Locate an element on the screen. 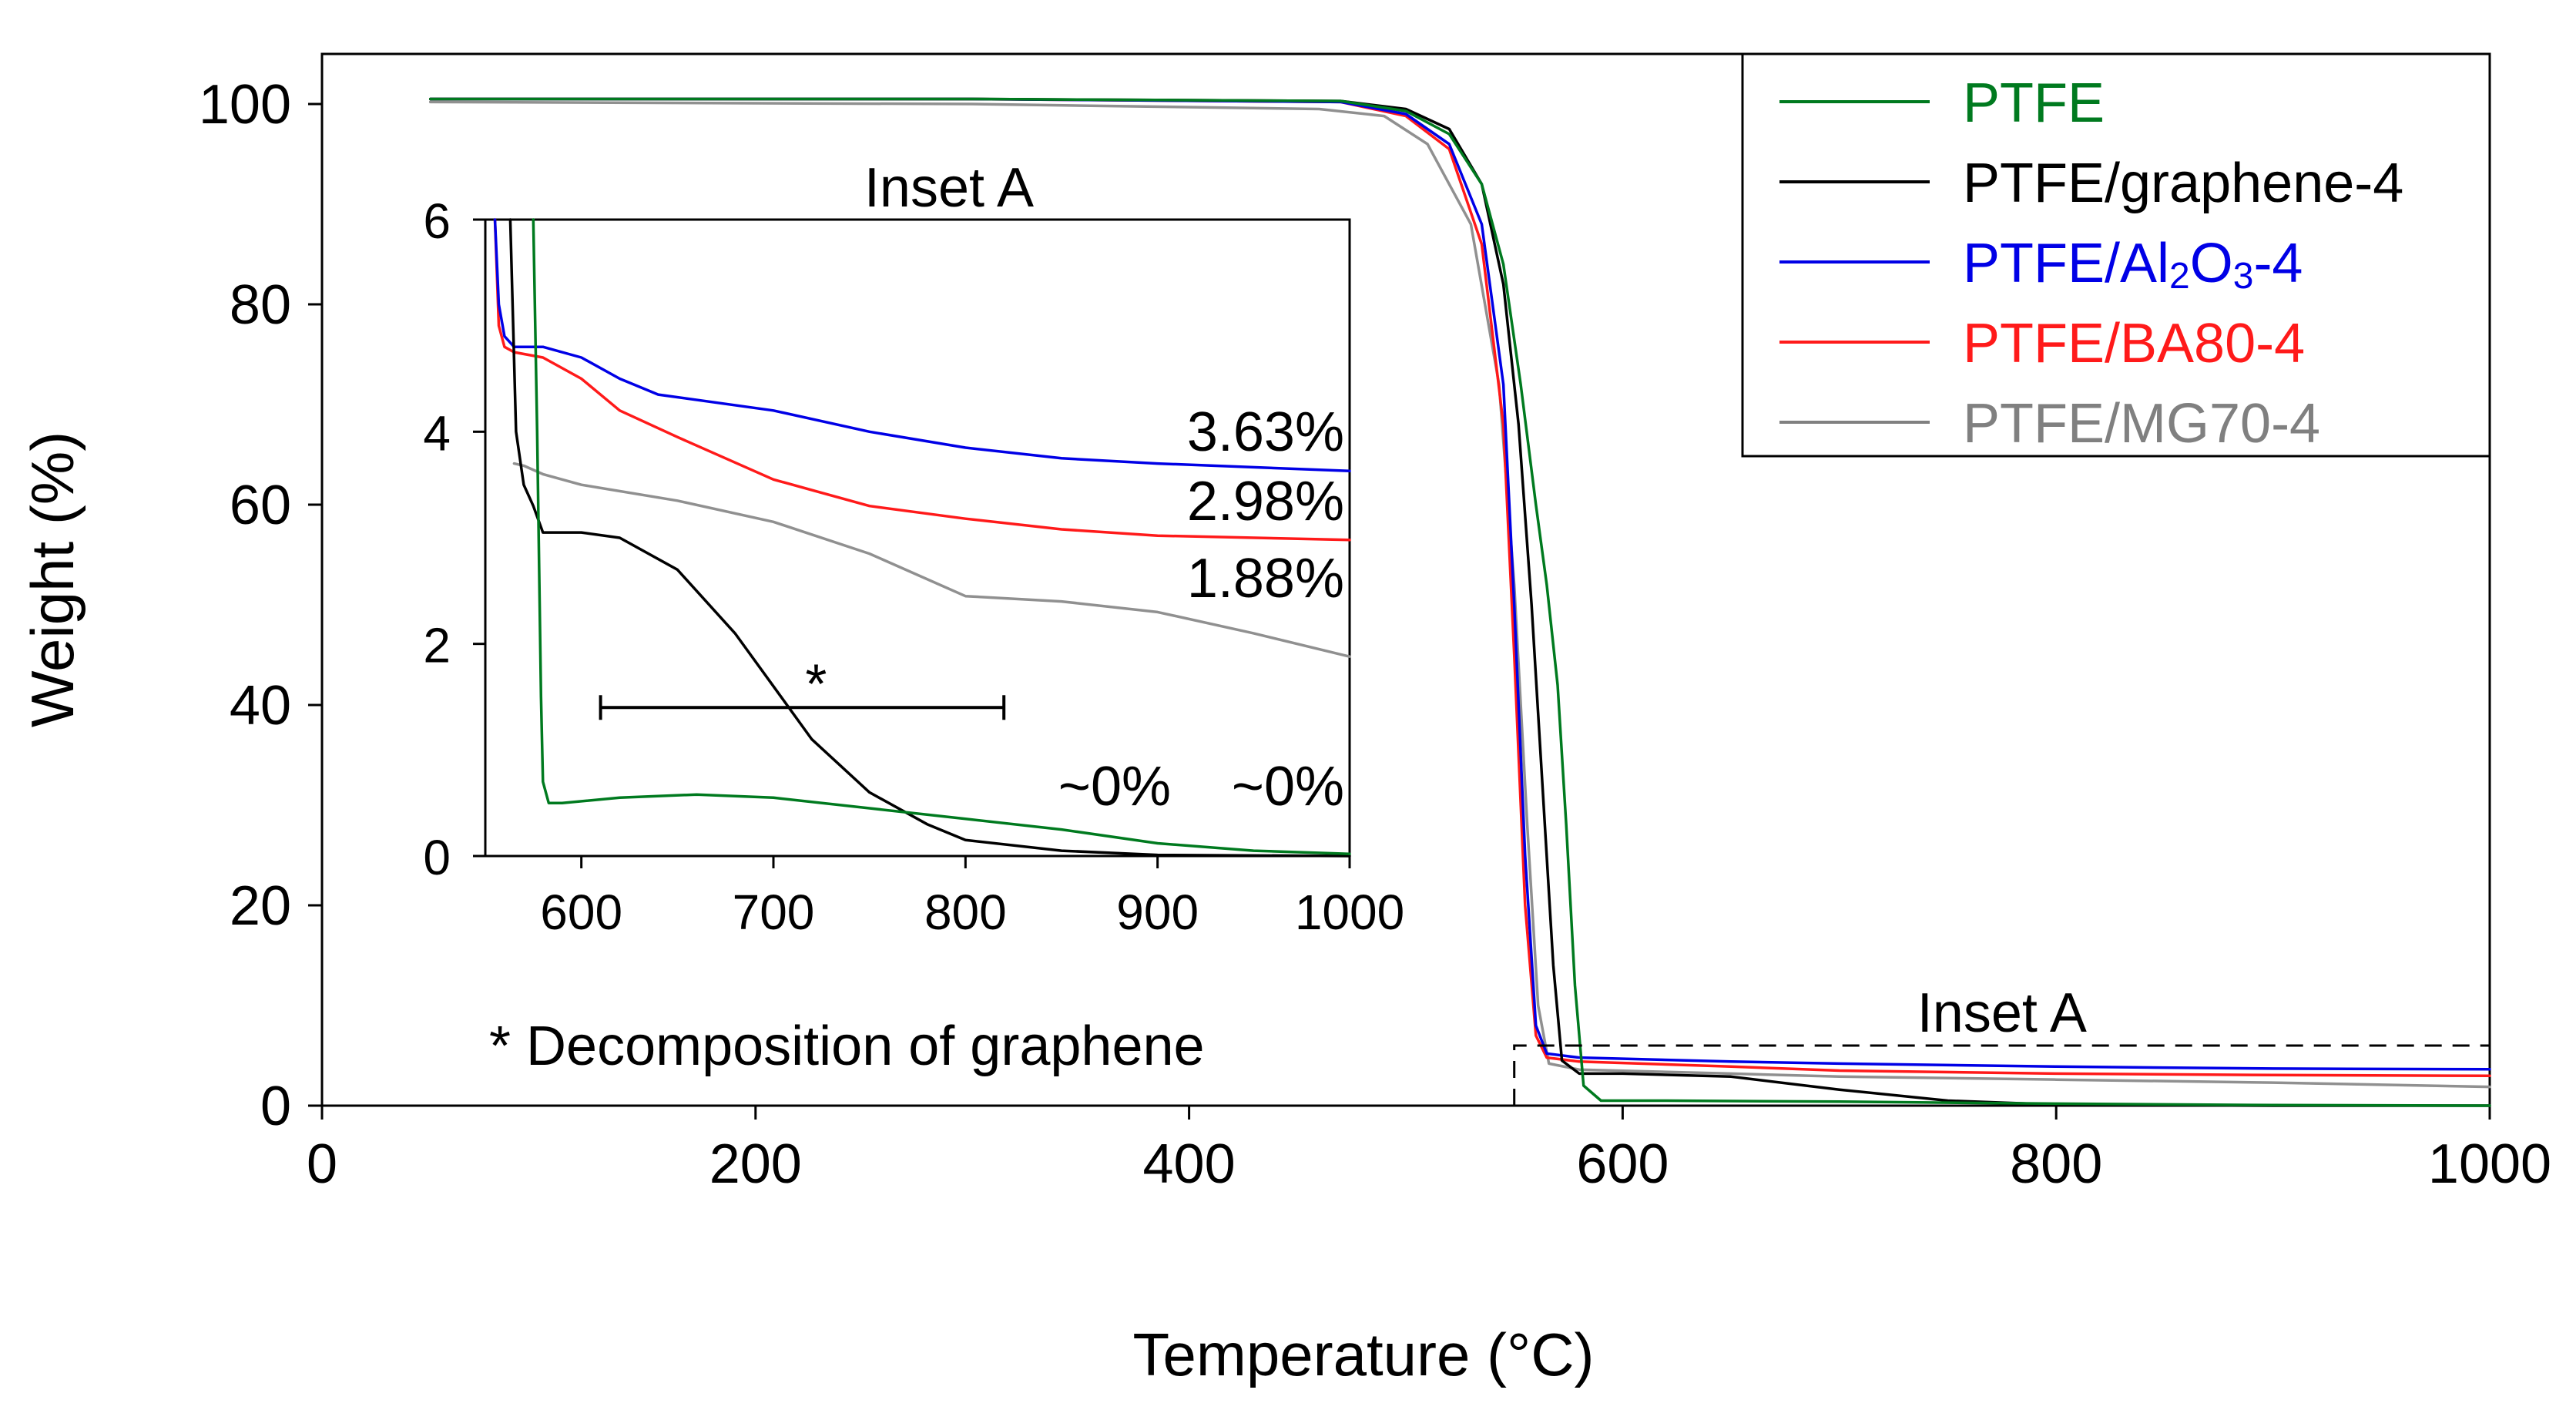  inset-a-marker: Inset A is located at coordinates (2001, 1044).